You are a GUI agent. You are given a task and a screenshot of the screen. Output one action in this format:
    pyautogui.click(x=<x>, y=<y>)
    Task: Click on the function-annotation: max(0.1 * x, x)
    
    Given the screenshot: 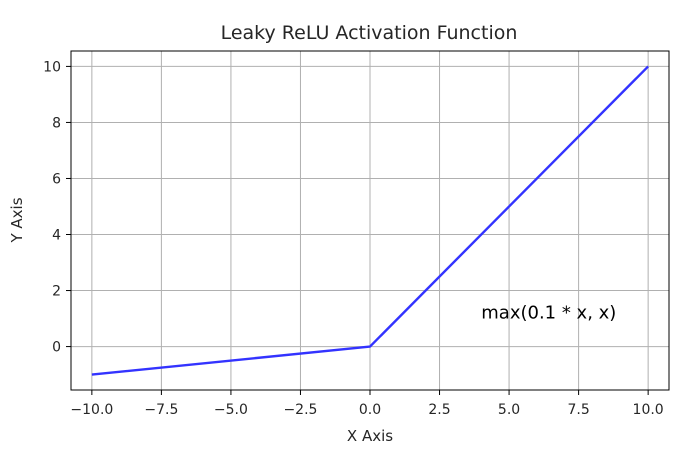 What is the action you would take?
    pyautogui.click(x=548, y=313)
    